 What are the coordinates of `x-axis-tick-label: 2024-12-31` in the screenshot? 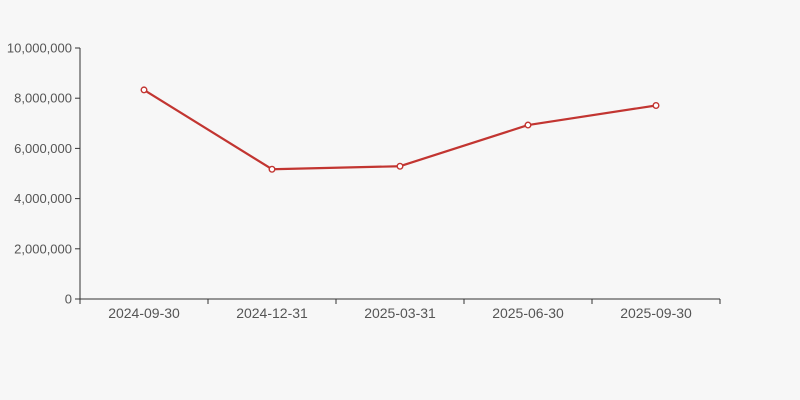 It's located at (272, 313).